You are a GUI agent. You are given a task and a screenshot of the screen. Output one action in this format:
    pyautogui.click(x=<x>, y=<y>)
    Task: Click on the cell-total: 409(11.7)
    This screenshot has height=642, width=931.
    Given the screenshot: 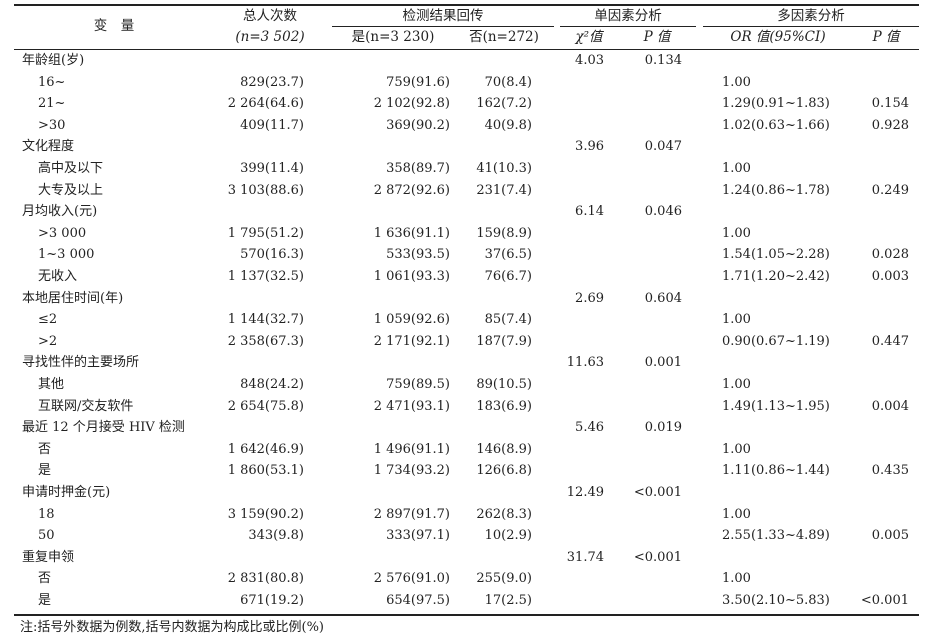 What is the action you would take?
    pyautogui.click(x=272, y=125)
    